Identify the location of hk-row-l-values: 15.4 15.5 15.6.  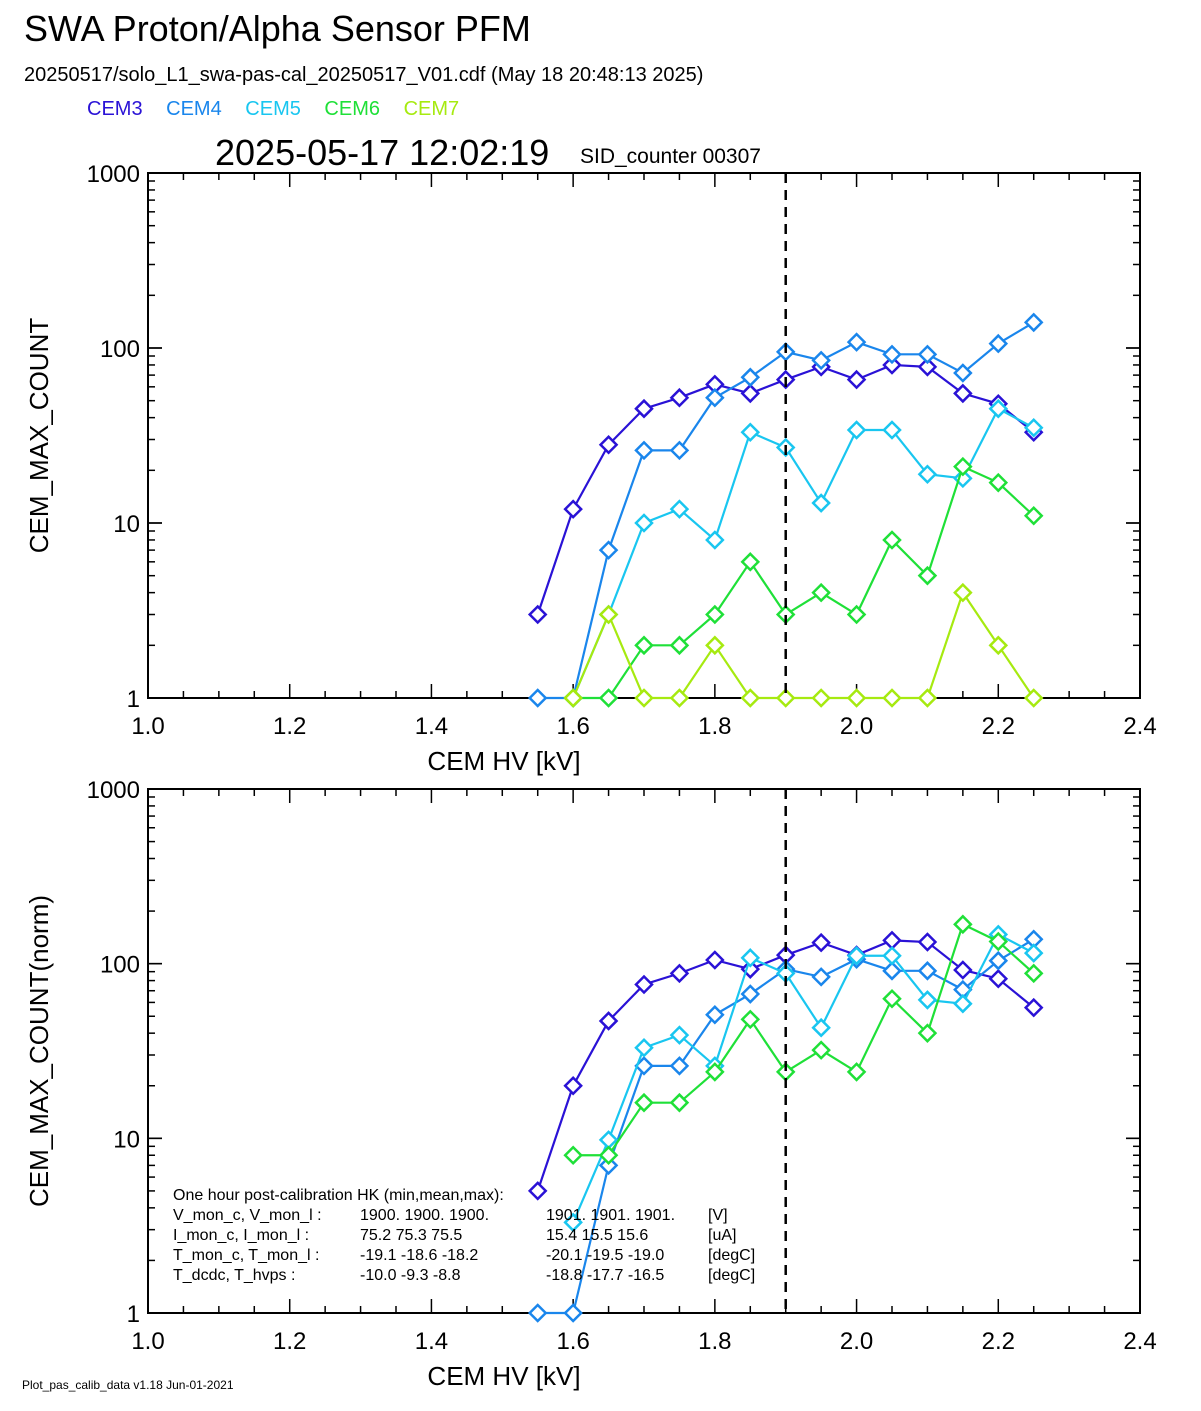
(597, 1235).